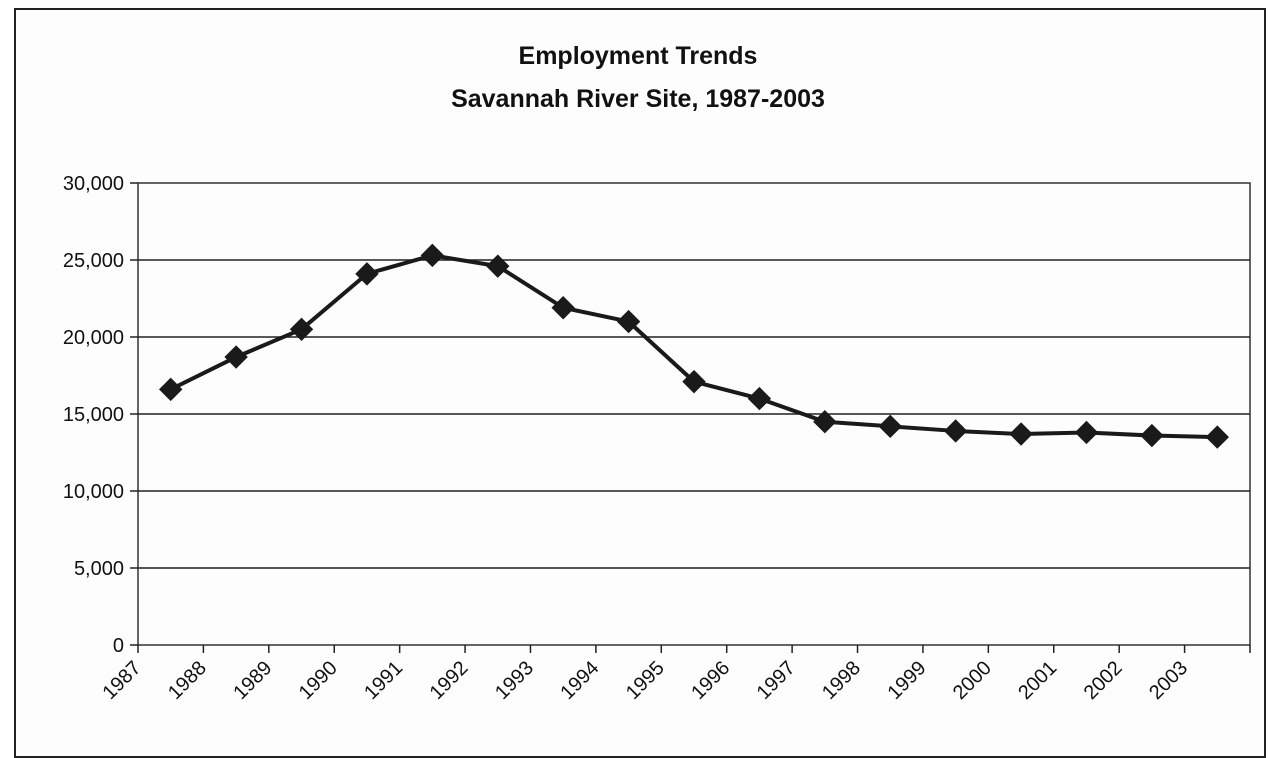 The width and height of the screenshot is (1276, 758). I want to click on x-tick-label: 1995, so click(645, 680).